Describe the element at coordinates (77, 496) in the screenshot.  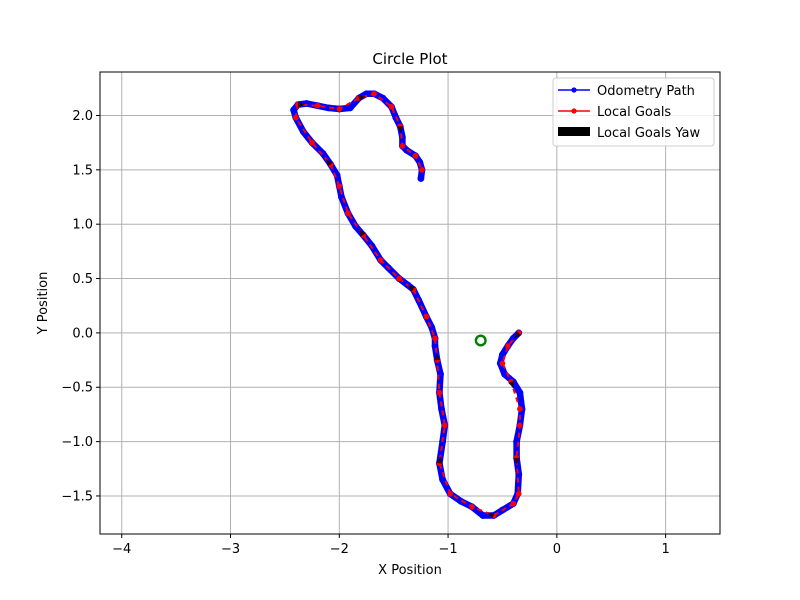
I see `y-tick-label: −1.5` at that location.